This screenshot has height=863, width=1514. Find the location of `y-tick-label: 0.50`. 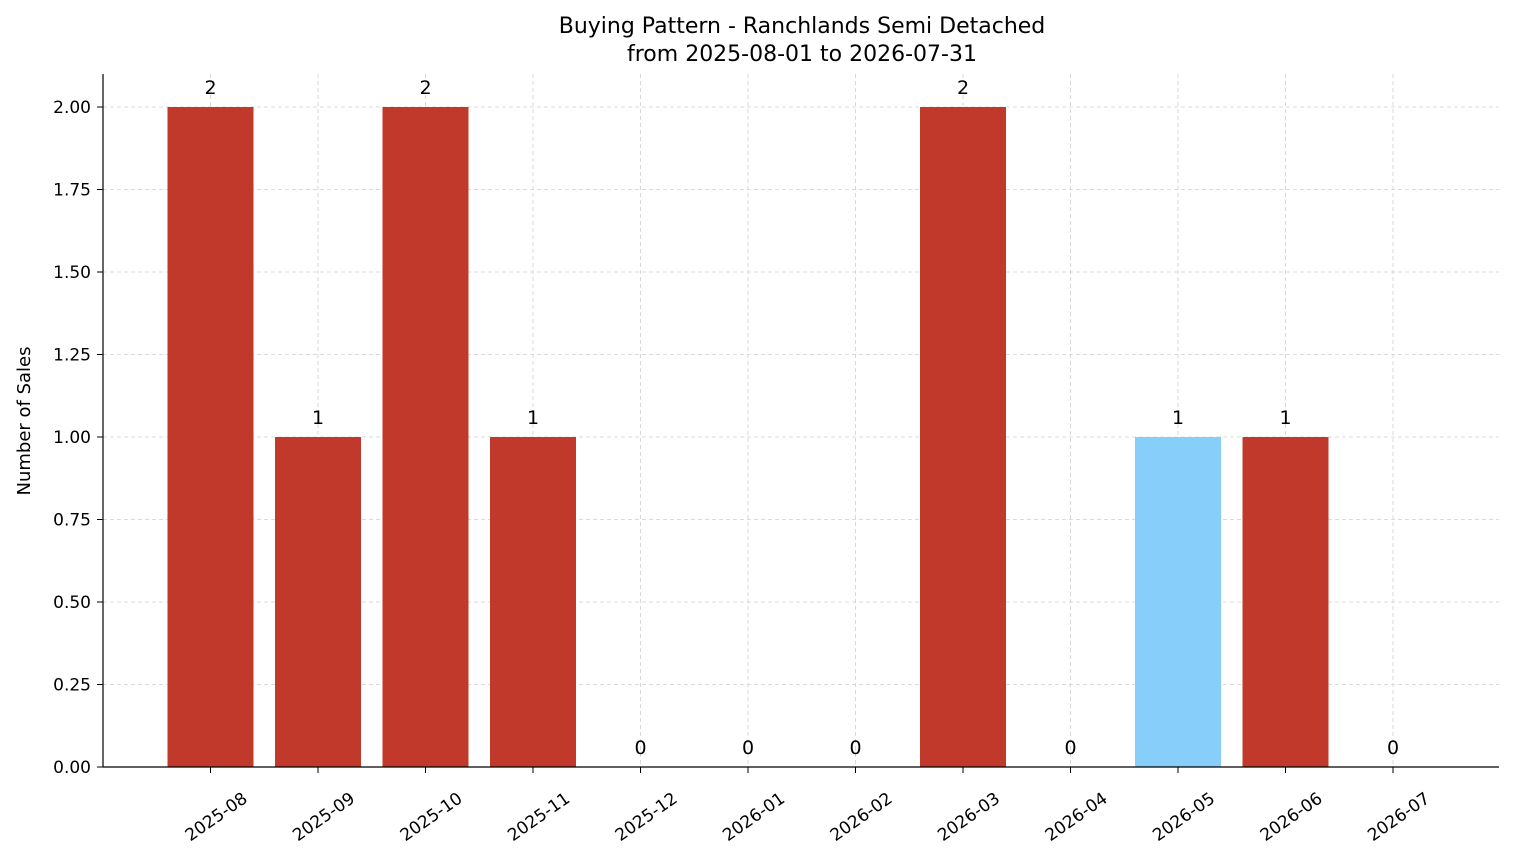

y-tick-label: 0.50 is located at coordinates (72, 603).